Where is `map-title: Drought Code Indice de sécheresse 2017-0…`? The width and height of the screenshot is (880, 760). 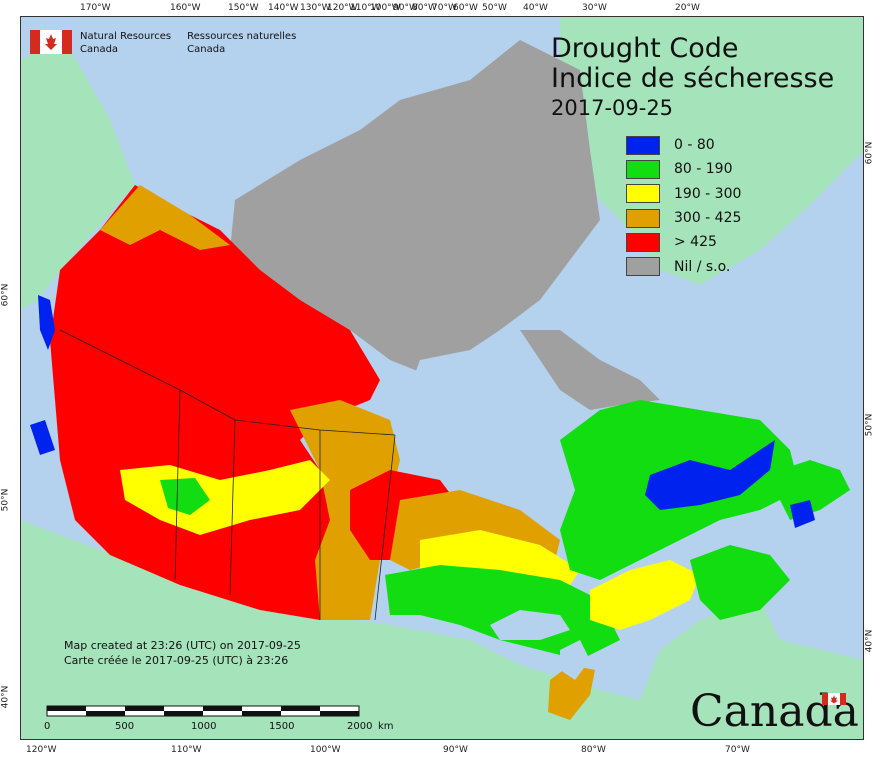 map-title: Drought Code Indice de sécheresse 2017-0… is located at coordinates (692, 78).